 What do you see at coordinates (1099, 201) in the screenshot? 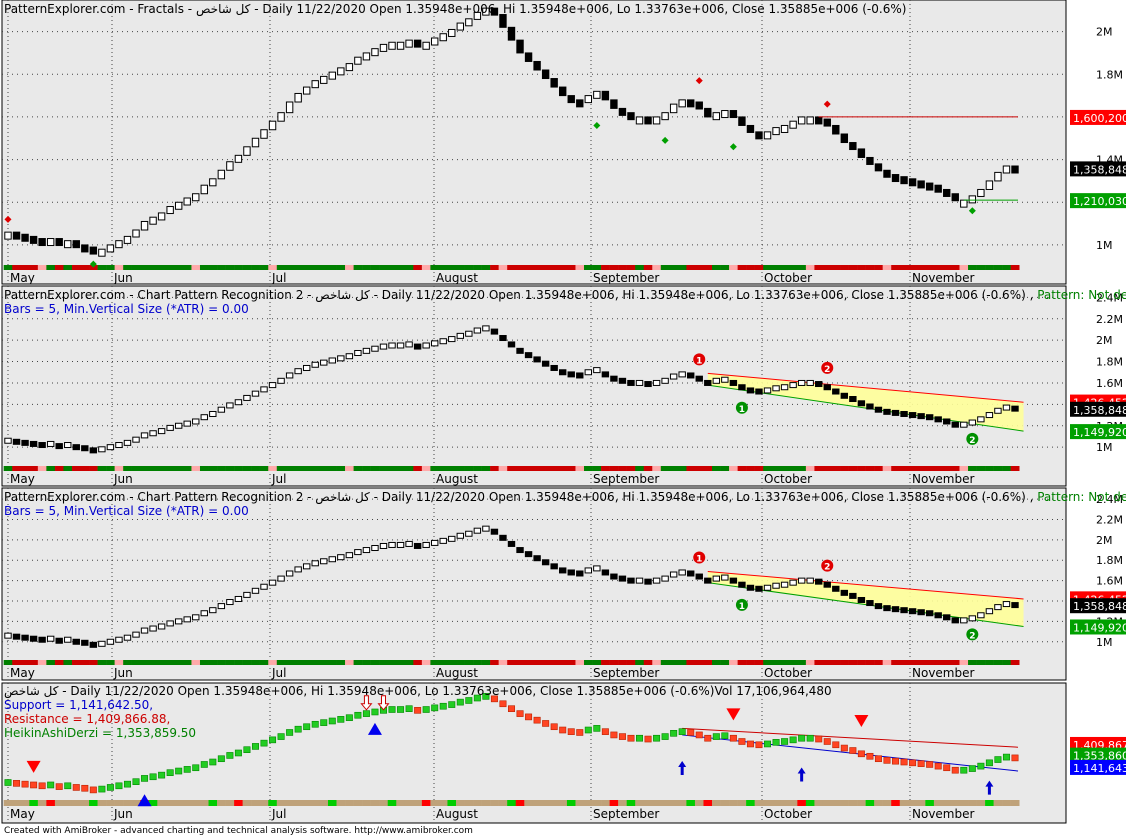
I see `fractals-value-badge-label: 1,210,030` at bounding box center [1099, 201].